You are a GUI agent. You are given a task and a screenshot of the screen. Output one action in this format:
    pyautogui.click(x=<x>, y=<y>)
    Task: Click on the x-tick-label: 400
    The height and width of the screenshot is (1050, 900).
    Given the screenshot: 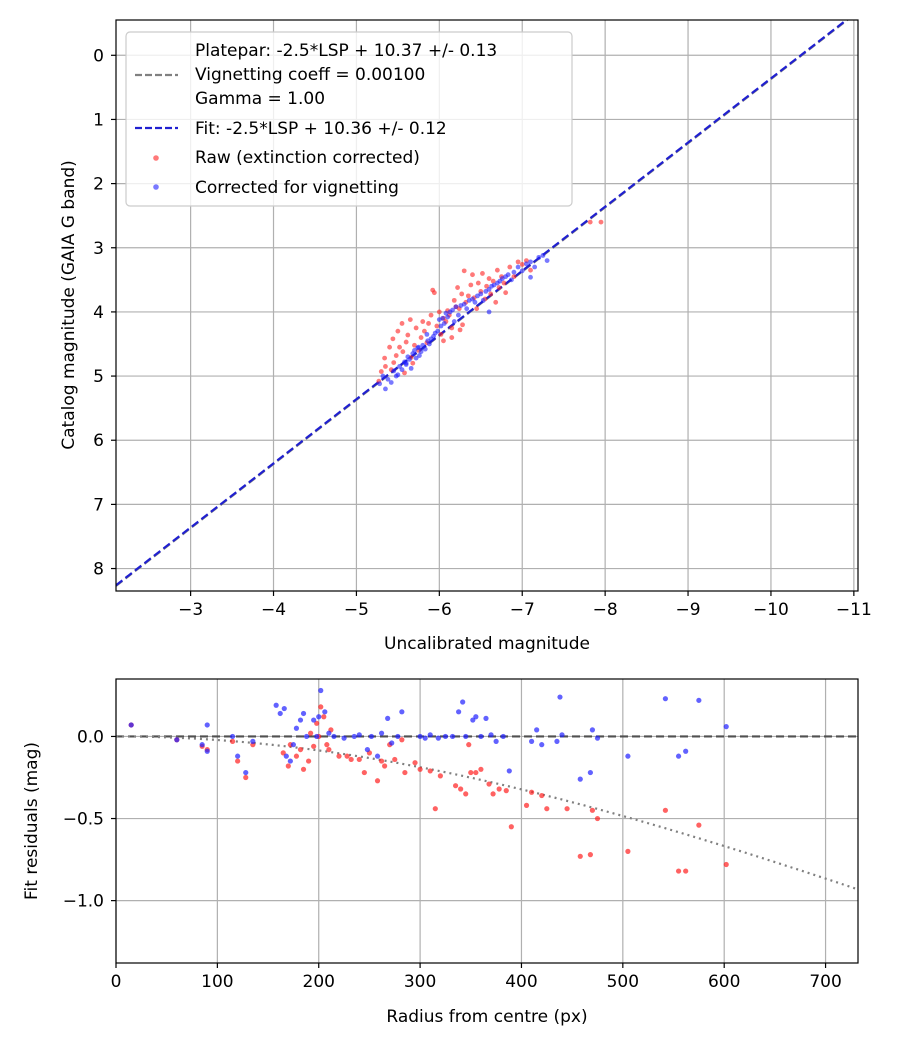 What is the action you would take?
    pyautogui.click(x=521, y=982)
    